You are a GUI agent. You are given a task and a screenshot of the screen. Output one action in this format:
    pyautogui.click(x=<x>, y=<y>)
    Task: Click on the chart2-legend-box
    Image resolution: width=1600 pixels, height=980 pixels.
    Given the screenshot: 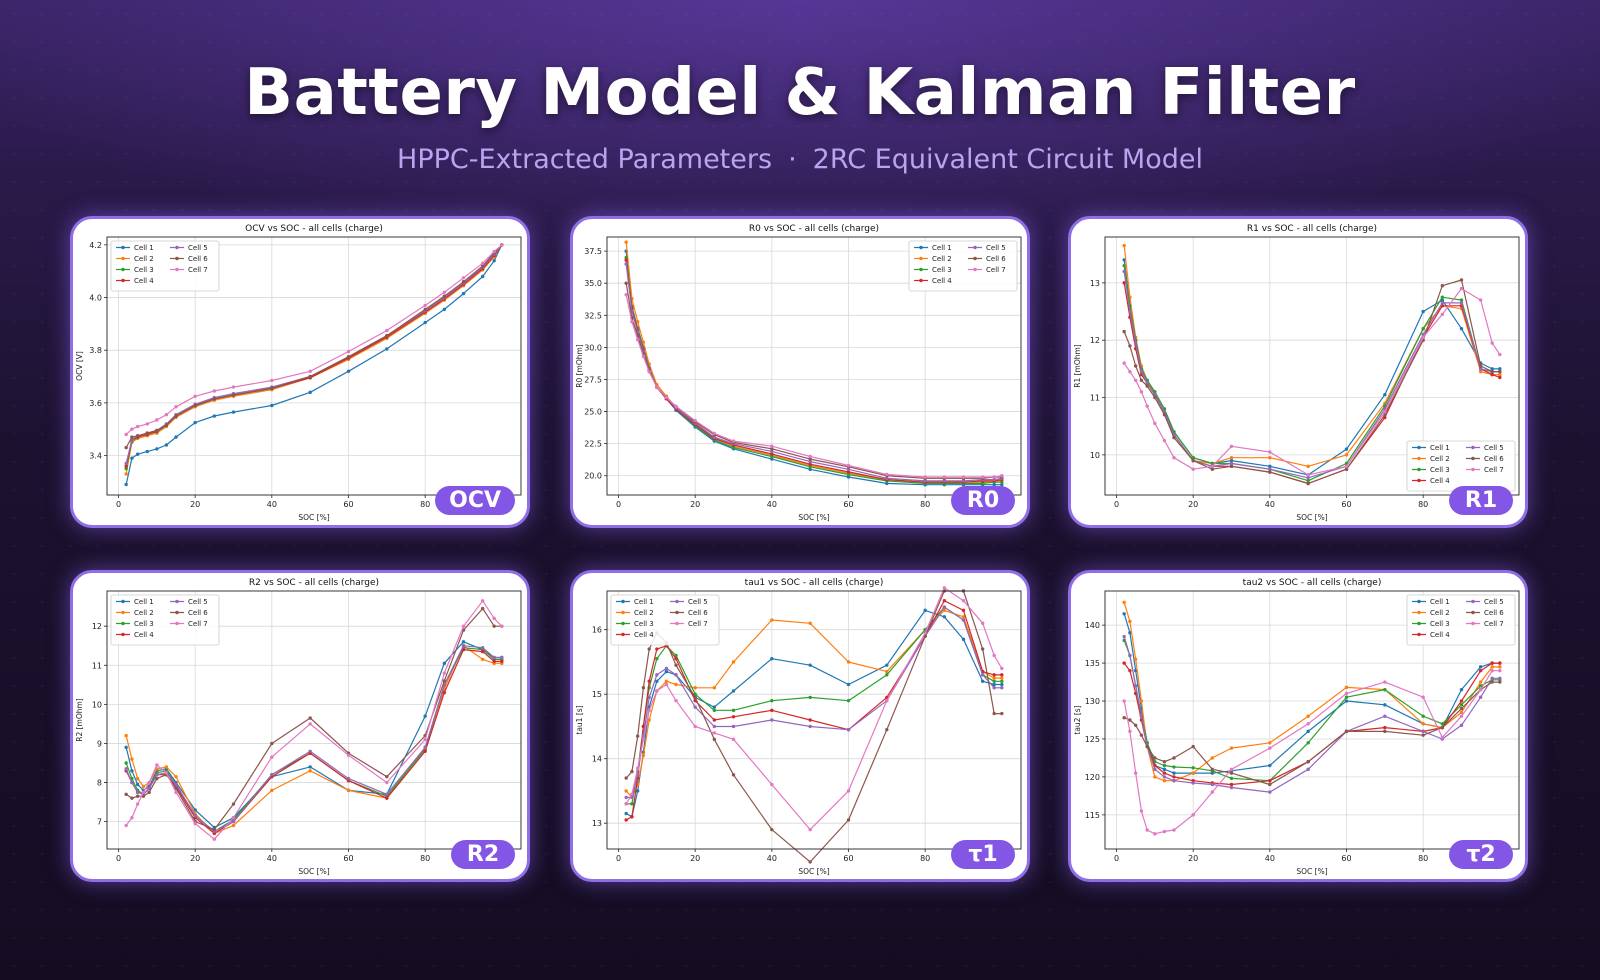 What is the action you would take?
    pyautogui.click(x=963, y=266)
    